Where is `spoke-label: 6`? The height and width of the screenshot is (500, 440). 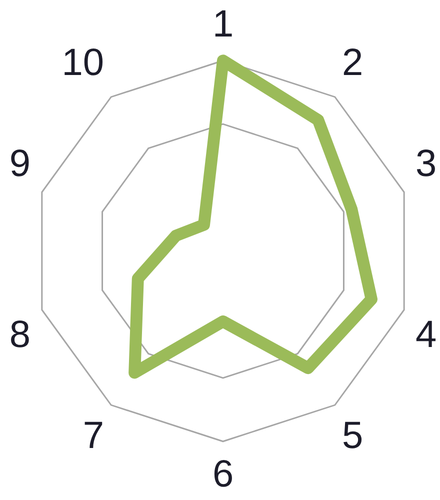
spoke-label: 6 is located at coordinates (223, 475).